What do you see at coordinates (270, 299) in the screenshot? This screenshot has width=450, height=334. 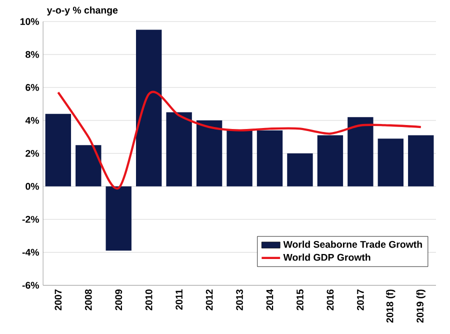 I see `x-tick-label: 2014` at bounding box center [270, 299].